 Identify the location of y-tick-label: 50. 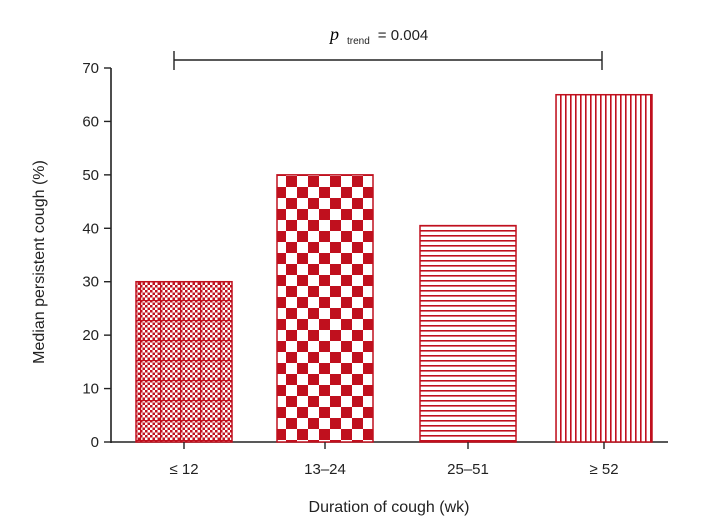
(90, 175).